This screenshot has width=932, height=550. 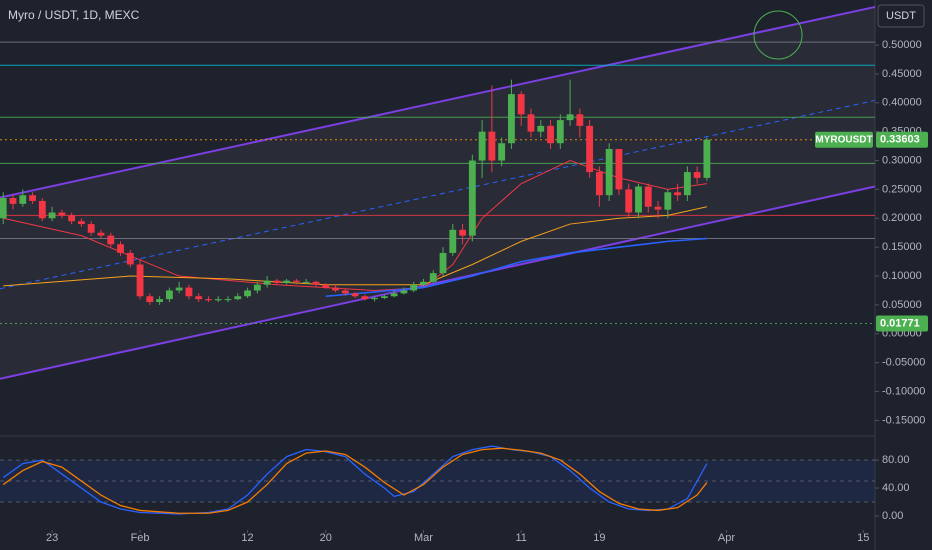 I want to click on currency-box, so click(x=901, y=16).